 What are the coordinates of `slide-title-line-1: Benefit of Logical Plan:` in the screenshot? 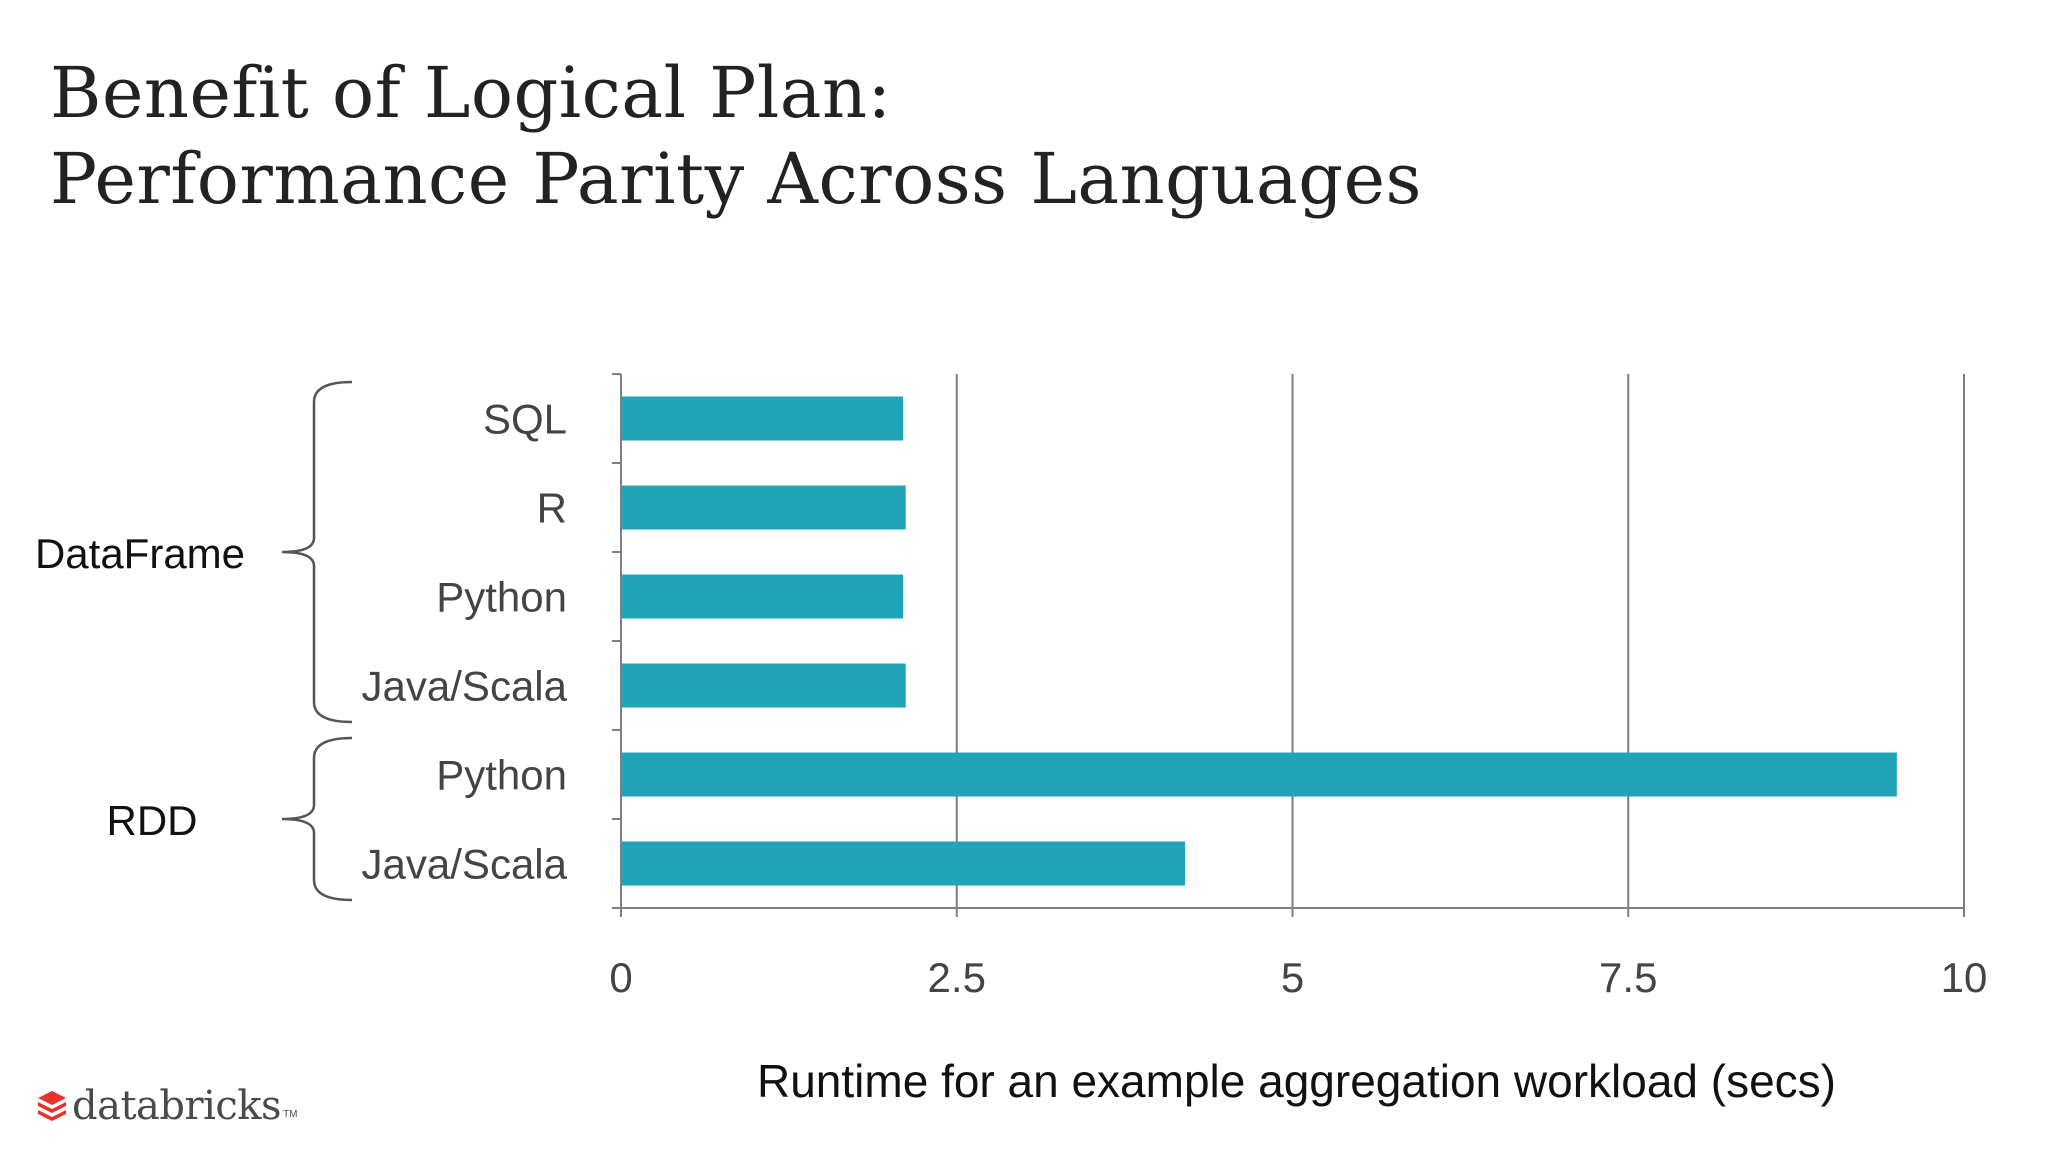 It's located at (471, 93).